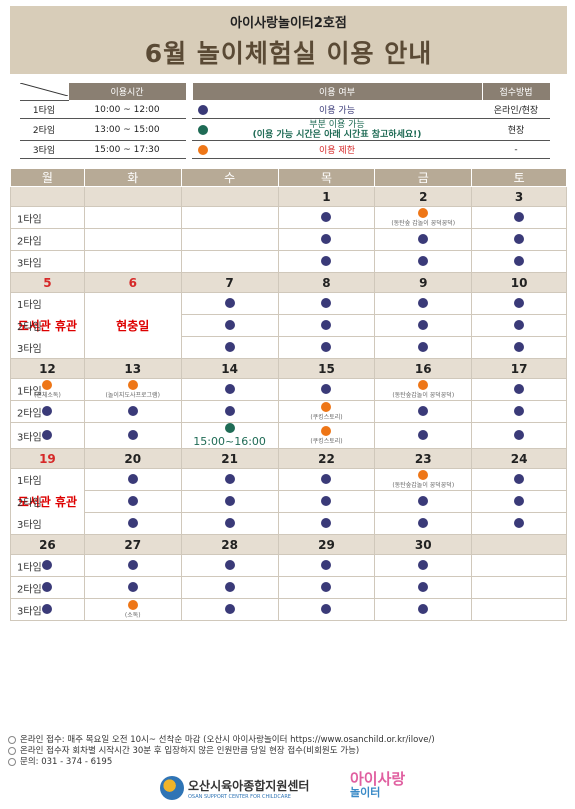 This screenshot has width=575, height=809. Describe the element at coordinates (326, 177) in the screenshot. I see `day-header: 목` at that location.